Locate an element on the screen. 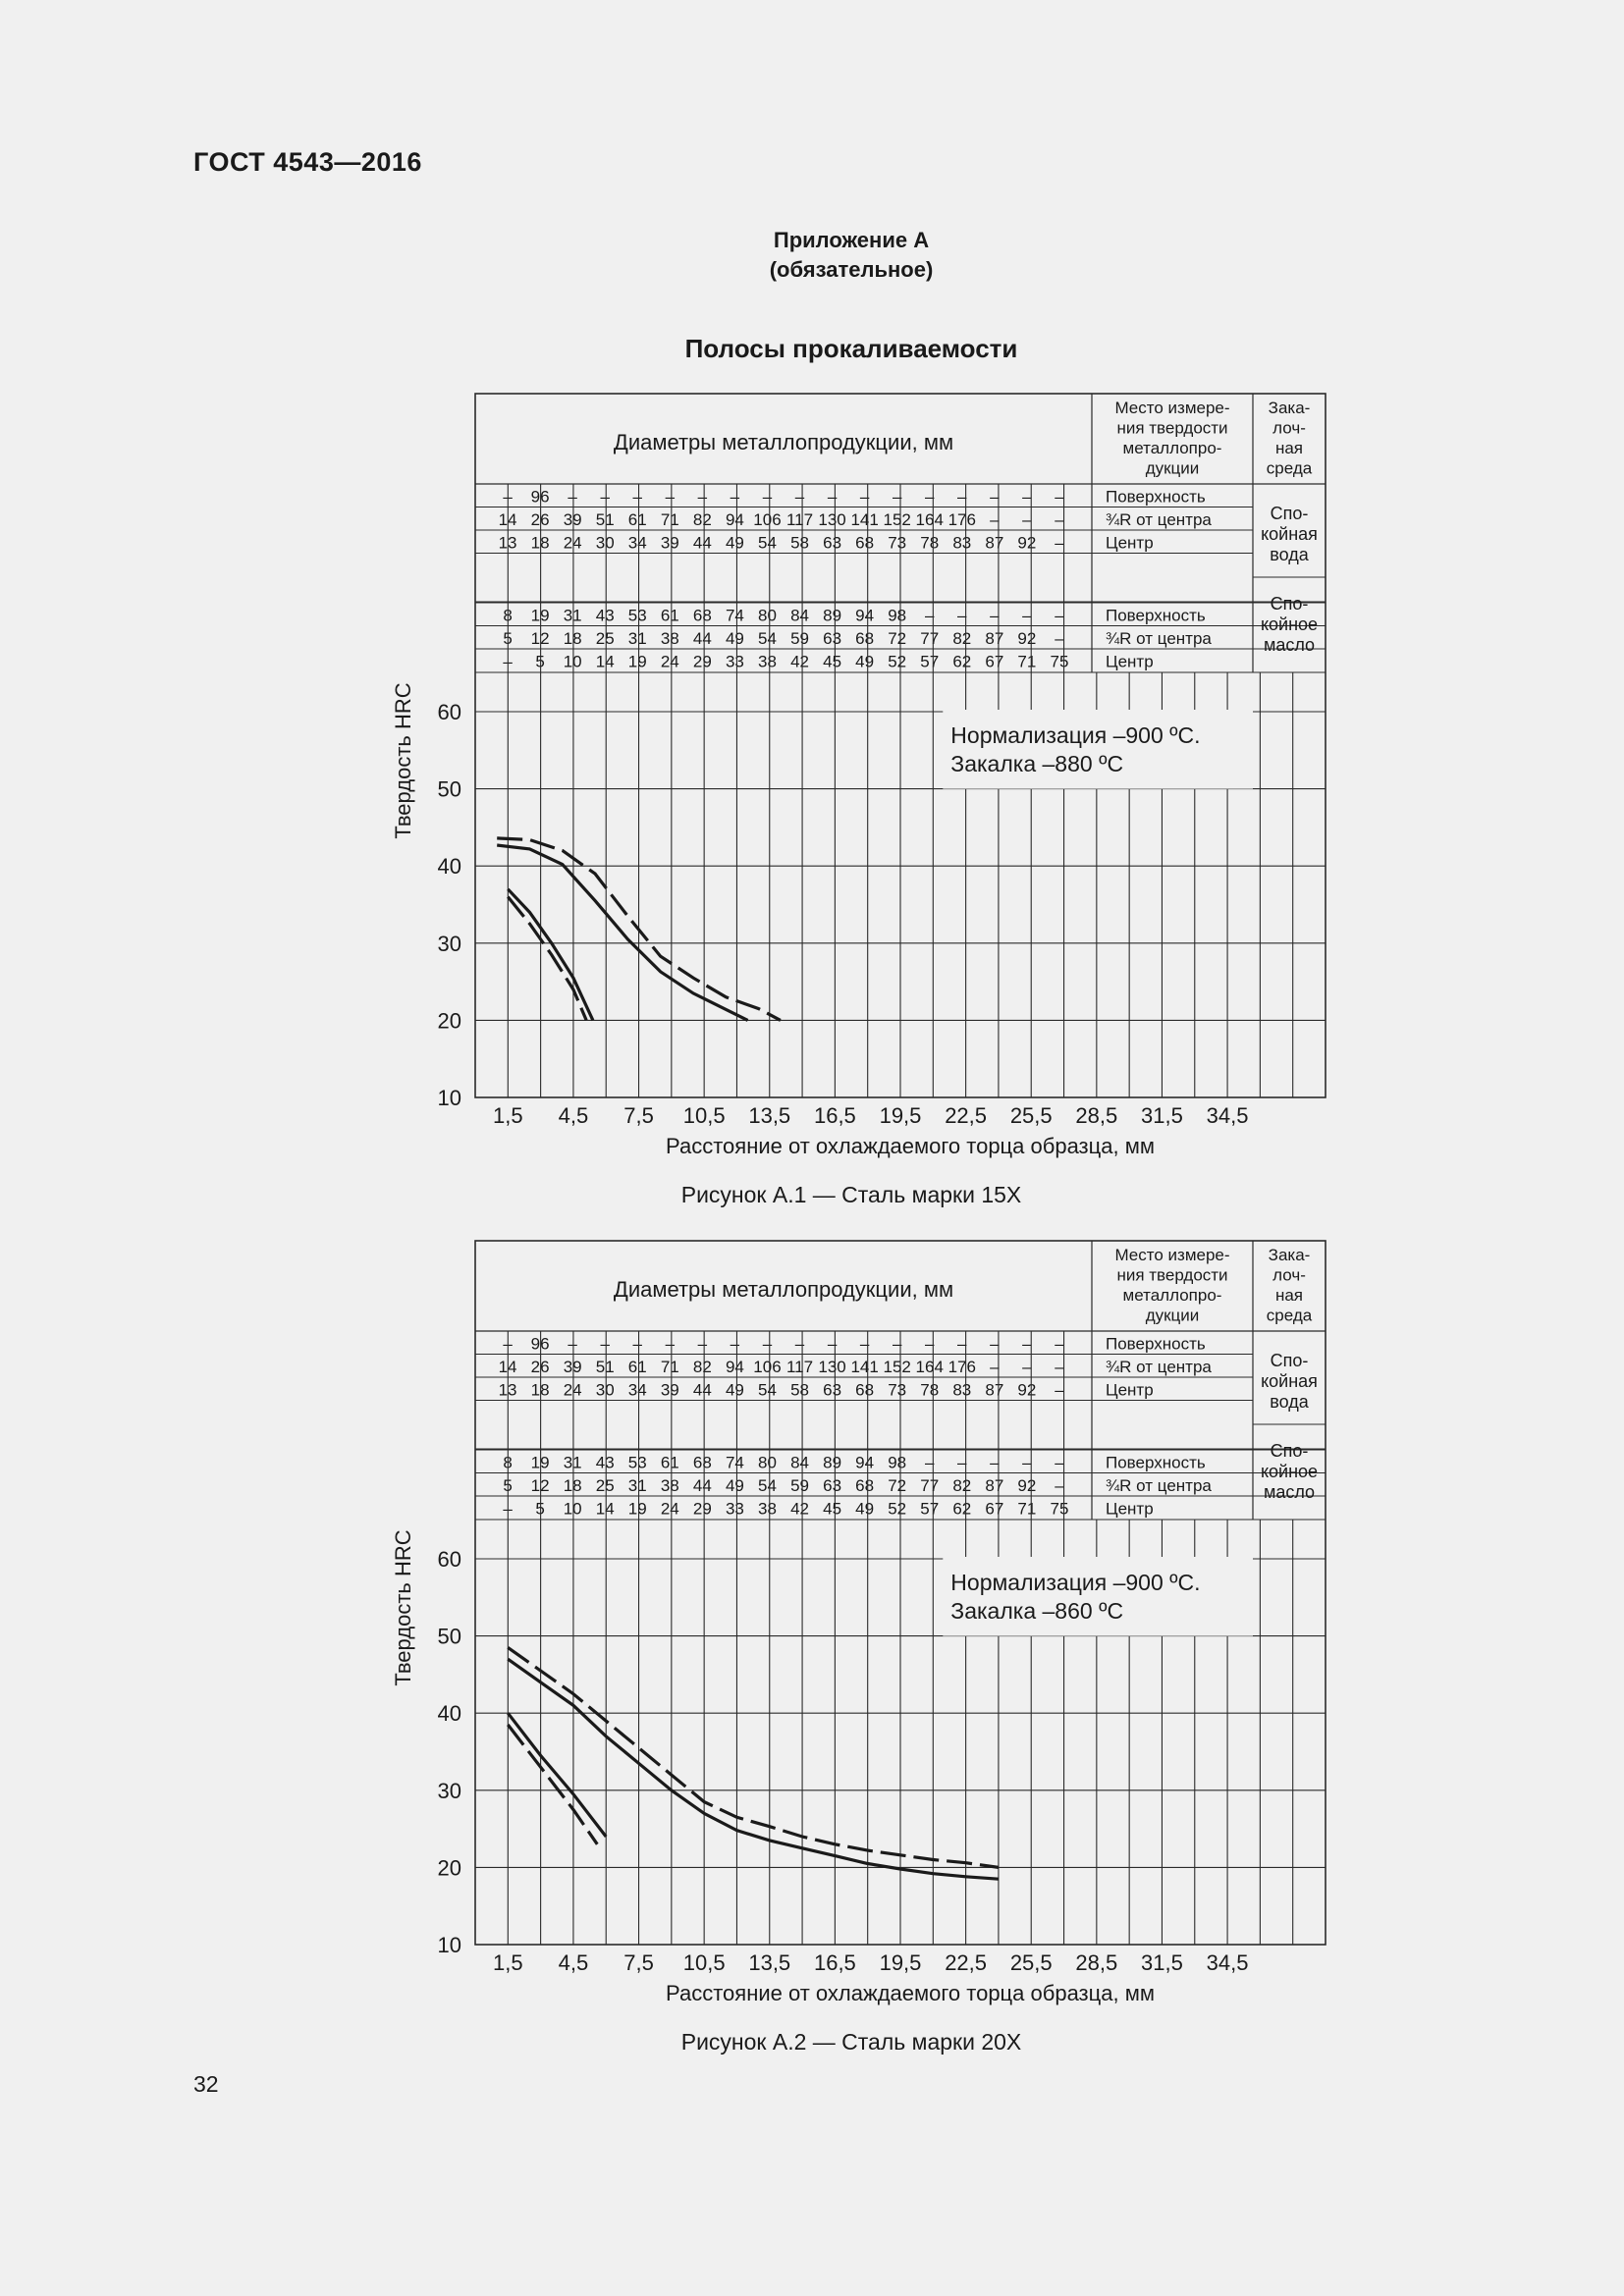 This screenshot has height=2296, width=1624. x-tick-label: 22,5 is located at coordinates (966, 1115).